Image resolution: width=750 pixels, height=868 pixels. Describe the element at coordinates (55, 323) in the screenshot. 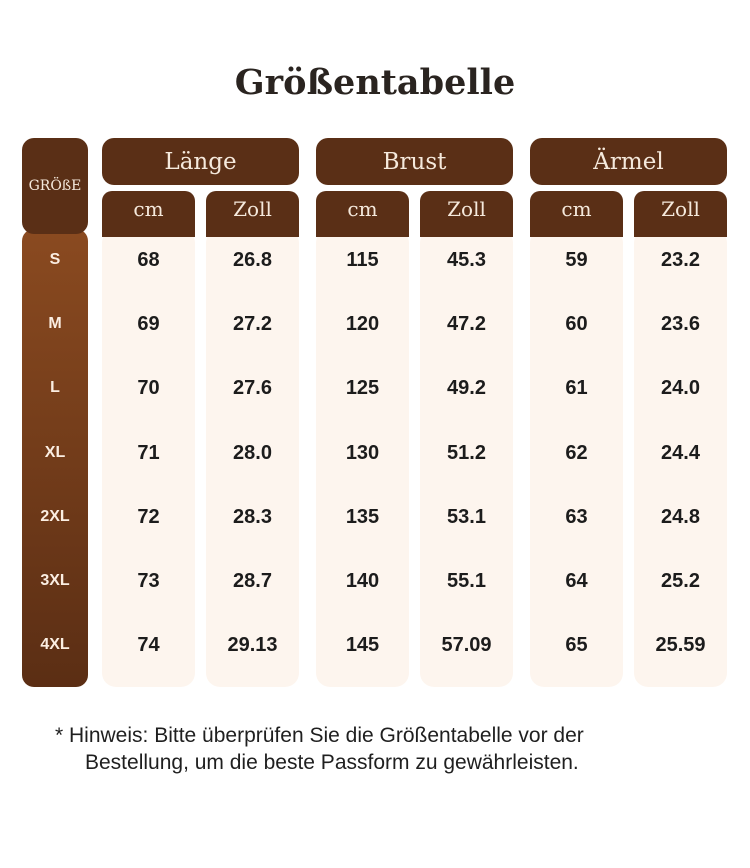

I see `size-label: M` at that location.